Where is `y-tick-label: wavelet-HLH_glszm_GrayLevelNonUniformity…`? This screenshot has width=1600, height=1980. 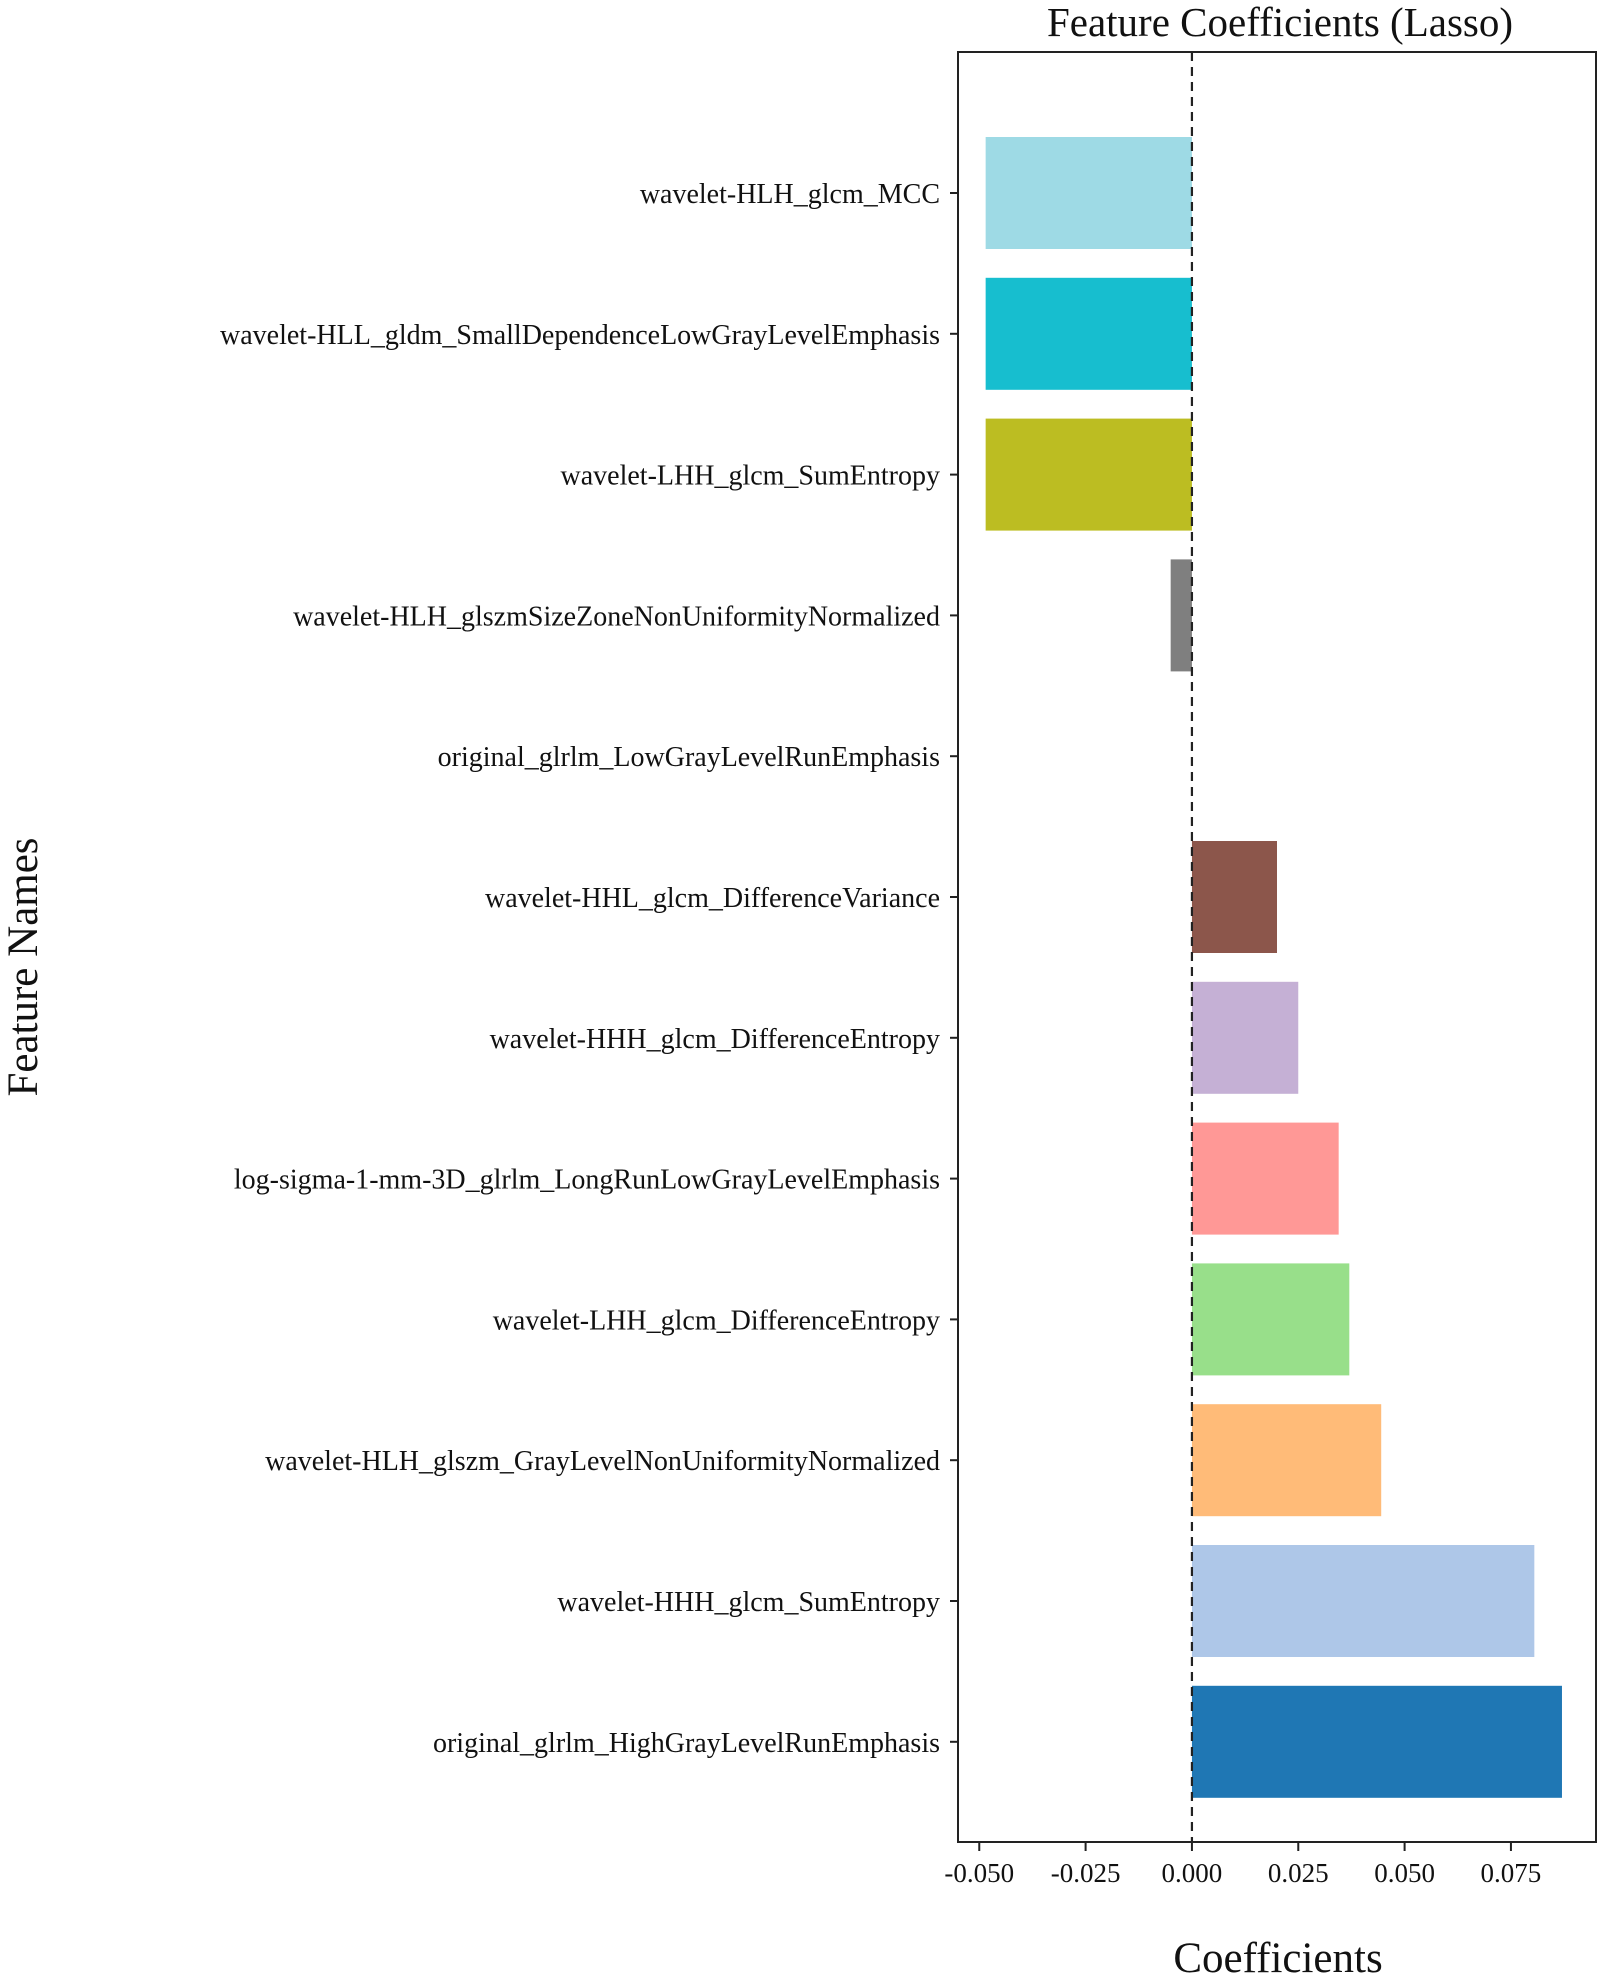
y-tick-label: wavelet-HLH_glszm_GrayLevelNonUniformity… is located at coordinates (602, 1461).